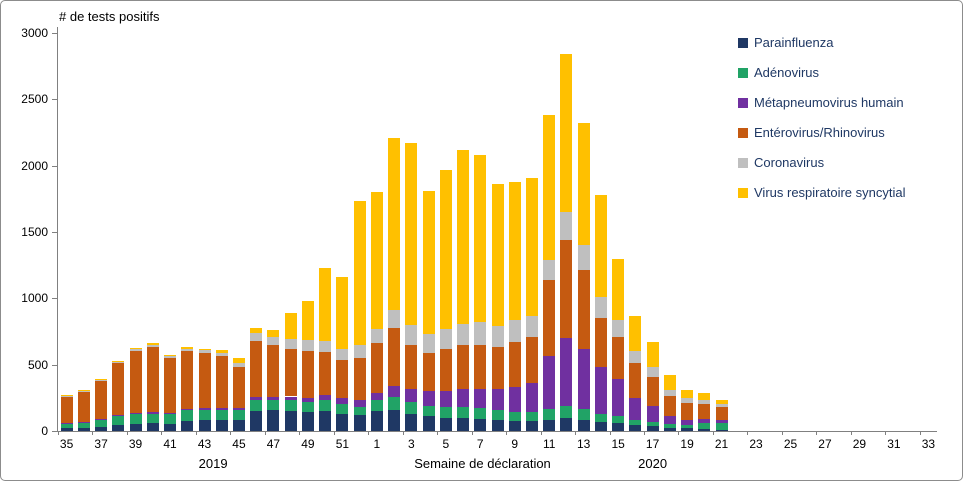 Image resolution: width=963 pixels, height=481 pixels. What do you see at coordinates (819, 132) in the screenshot?
I see `legend-label: Entérovirus/Rhinovirus` at bounding box center [819, 132].